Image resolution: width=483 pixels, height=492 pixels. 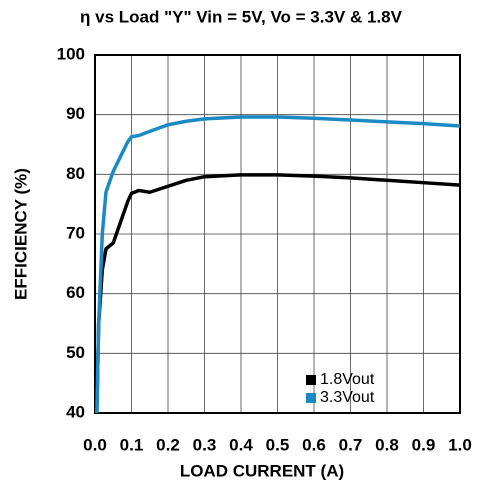 I want to click on legend-label: 1.8Vout, so click(x=347, y=379).